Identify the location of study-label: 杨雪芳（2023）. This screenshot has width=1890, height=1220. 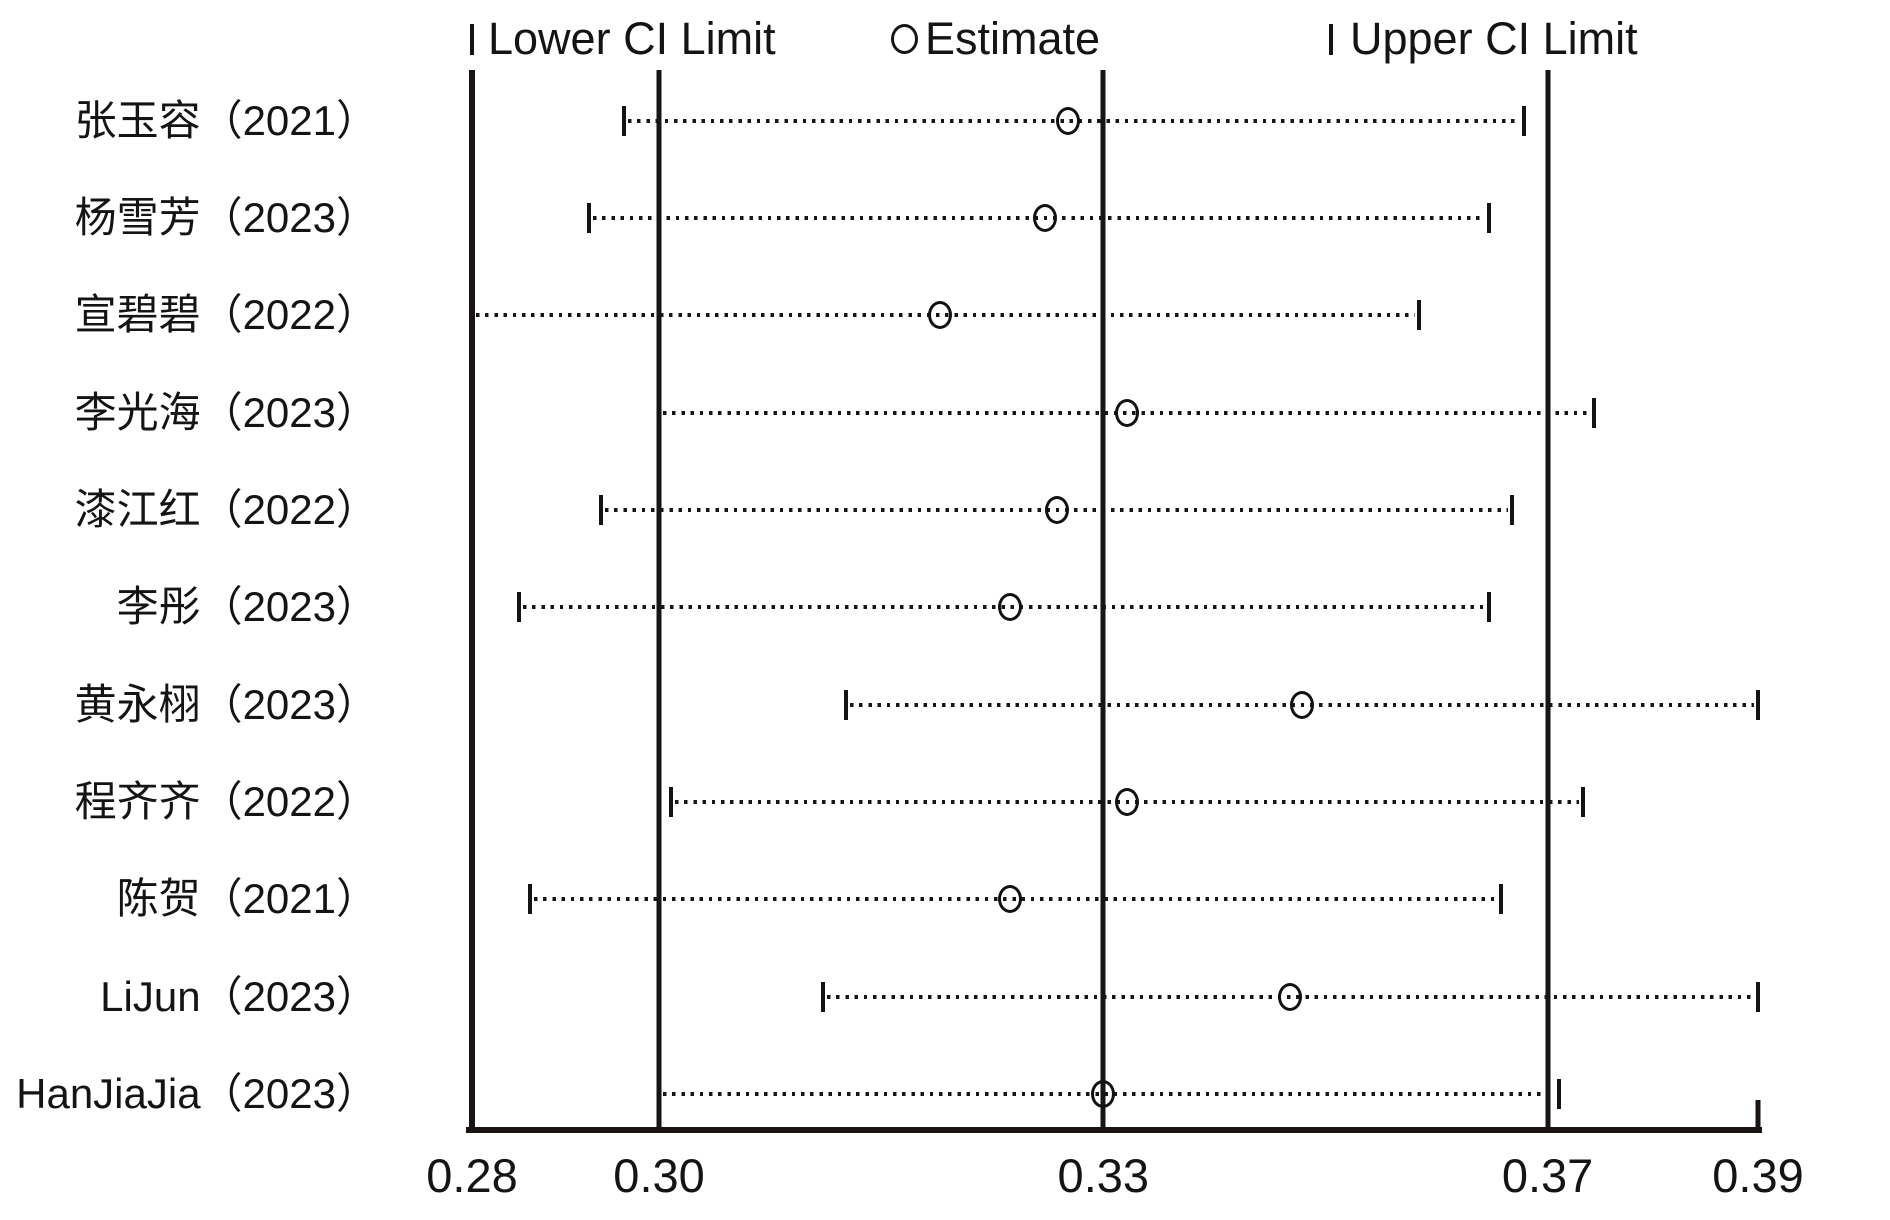
(226, 217).